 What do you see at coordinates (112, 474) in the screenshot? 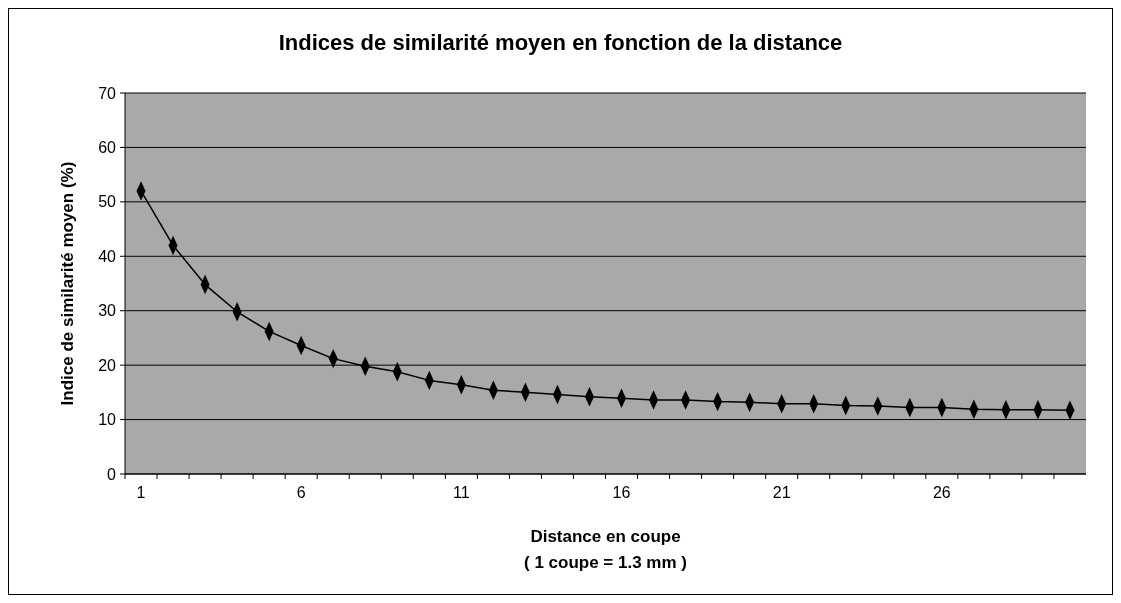
I see `y-tick-label: 0` at bounding box center [112, 474].